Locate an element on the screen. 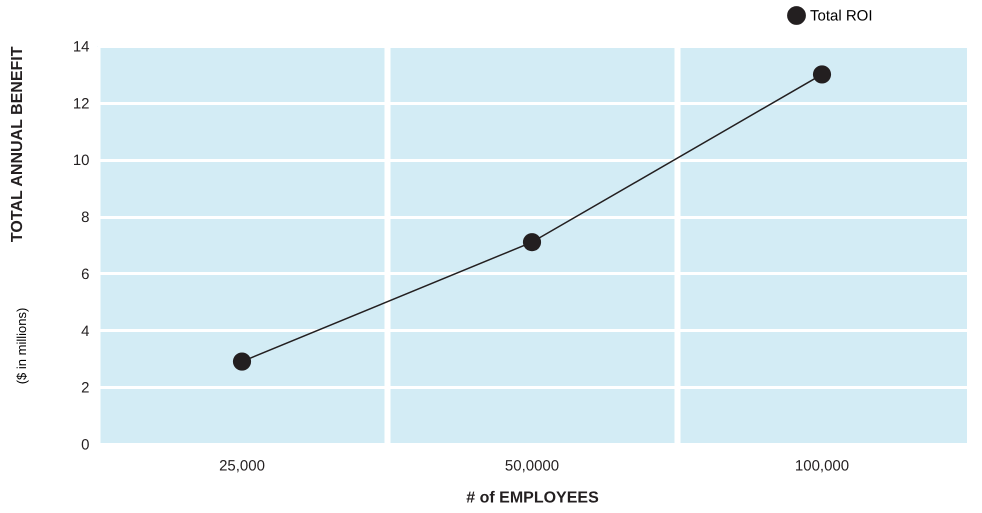  y-tick-label: 2 is located at coordinates (85, 388).